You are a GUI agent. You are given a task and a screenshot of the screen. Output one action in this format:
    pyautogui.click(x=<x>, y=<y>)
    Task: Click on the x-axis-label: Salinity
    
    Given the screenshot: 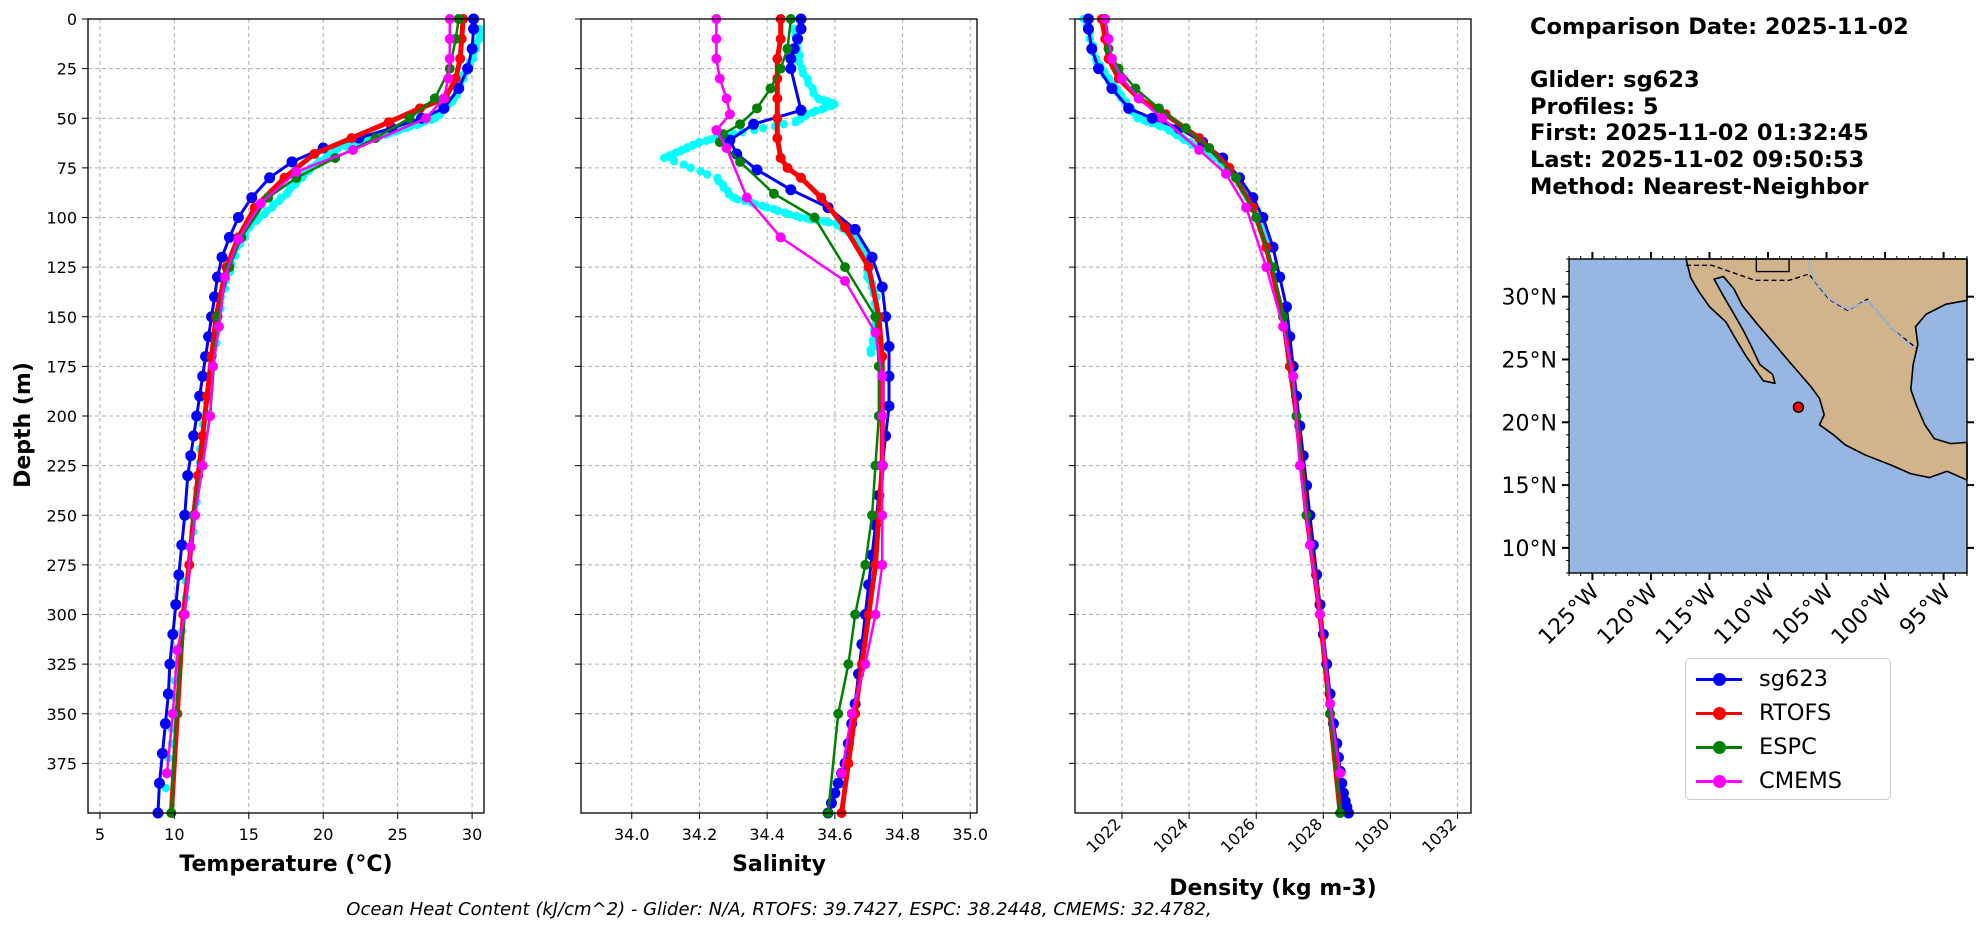 What is the action you would take?
    pyautogui.click(x=779, y=864)
    